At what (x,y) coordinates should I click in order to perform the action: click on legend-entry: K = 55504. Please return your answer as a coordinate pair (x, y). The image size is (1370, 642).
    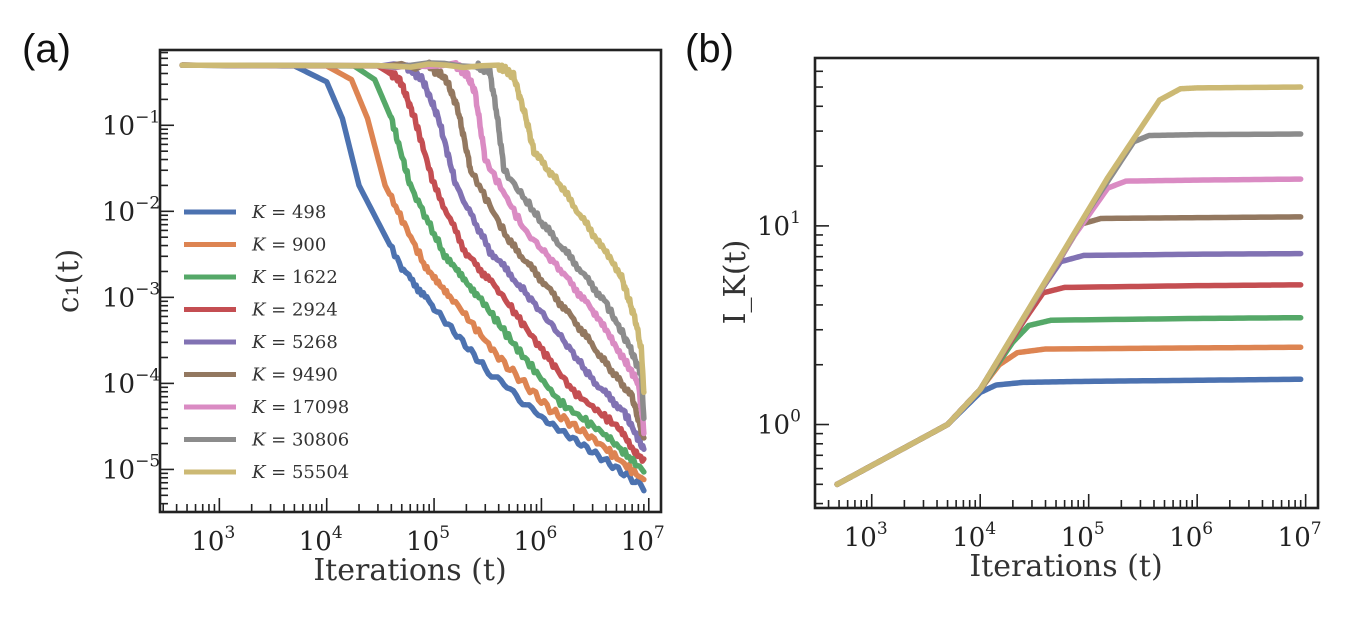
    Looking at the image, I should click on (300, 472).